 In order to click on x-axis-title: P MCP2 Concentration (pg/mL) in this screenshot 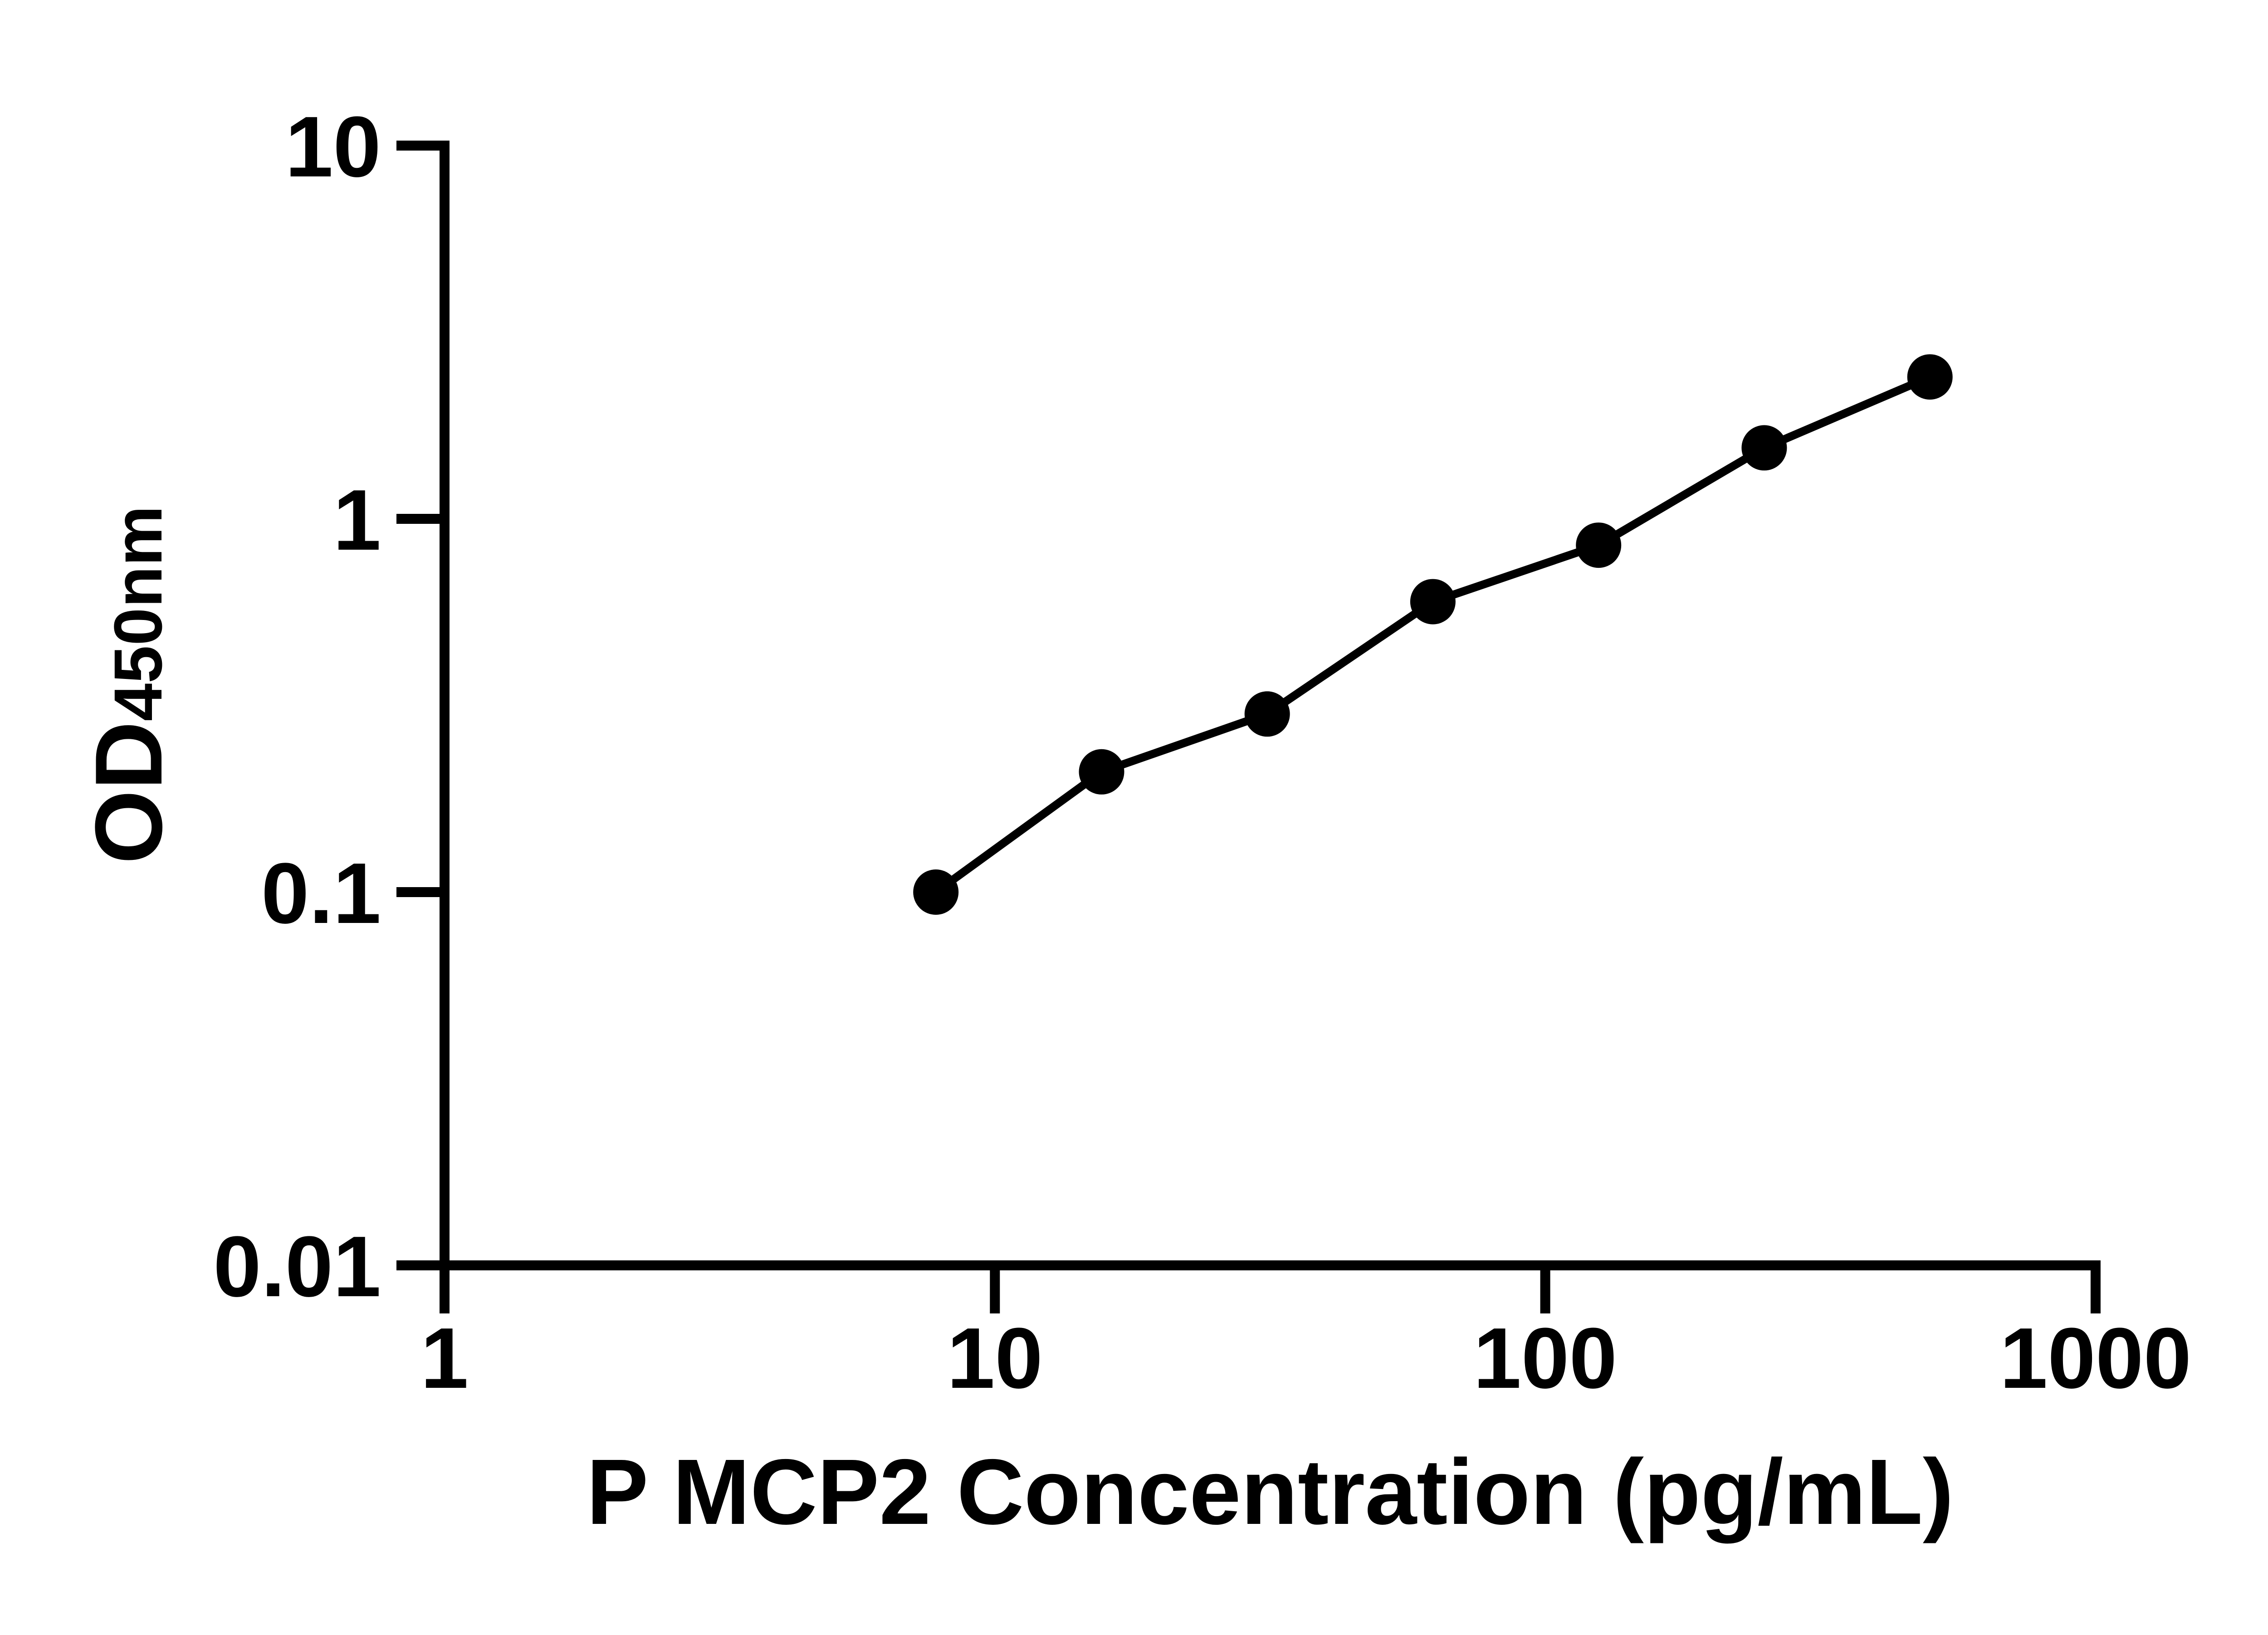, I will do `click(1270, 1492)`.